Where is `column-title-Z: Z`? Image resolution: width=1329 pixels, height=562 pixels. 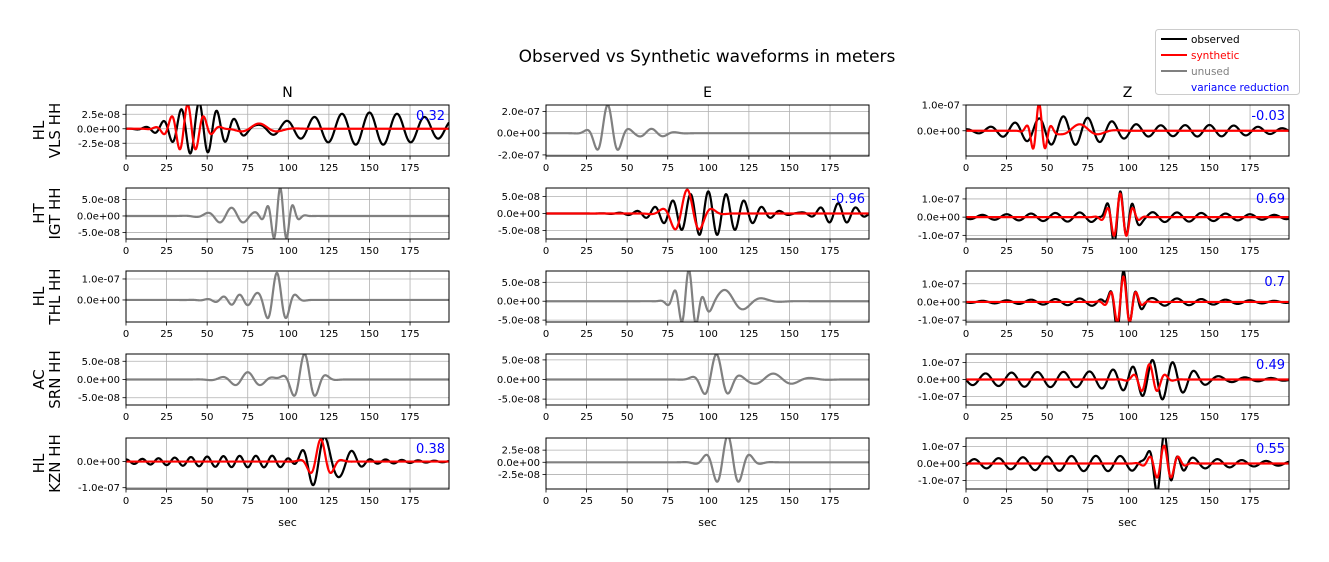
column-title-Z: Z is located at coordinates (1128, 93).